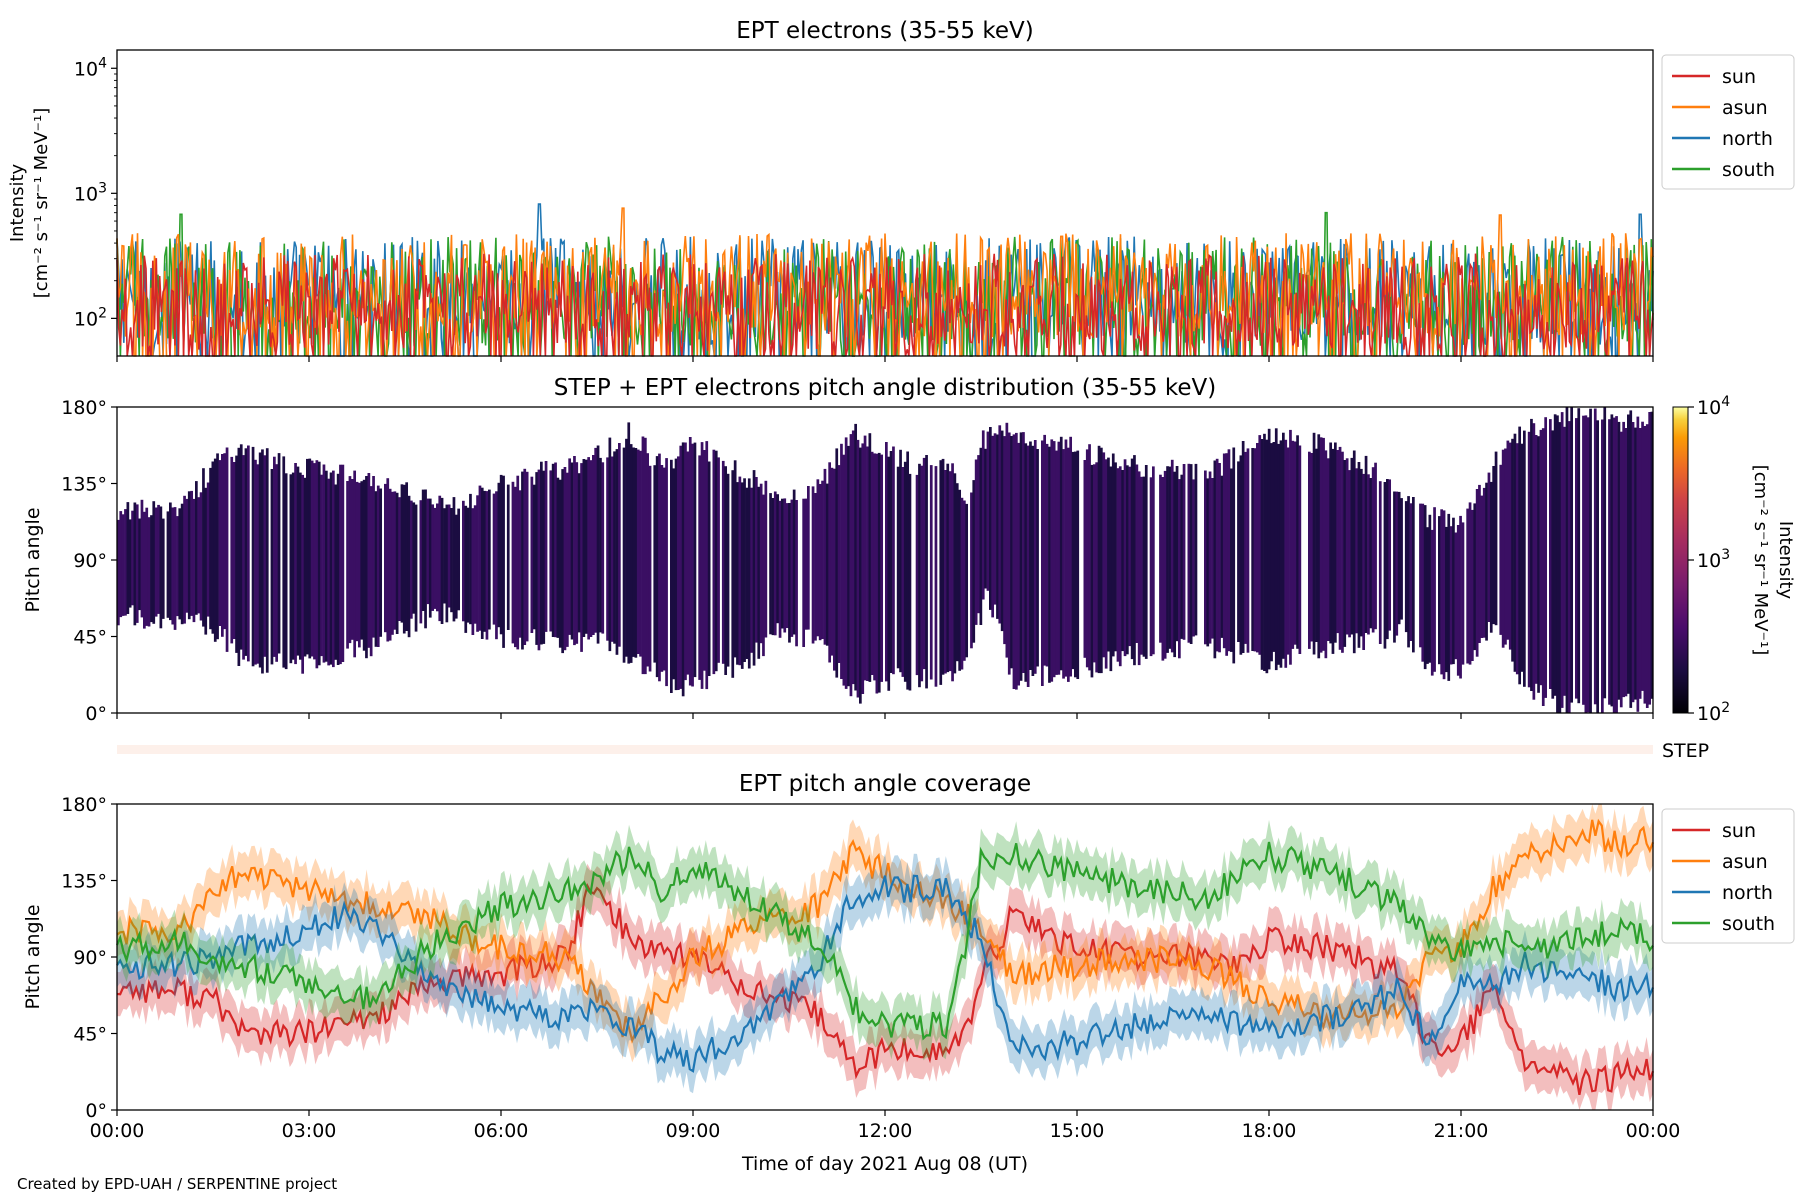  I want to click on legend-label-sun: sun, so click(1739, 831).